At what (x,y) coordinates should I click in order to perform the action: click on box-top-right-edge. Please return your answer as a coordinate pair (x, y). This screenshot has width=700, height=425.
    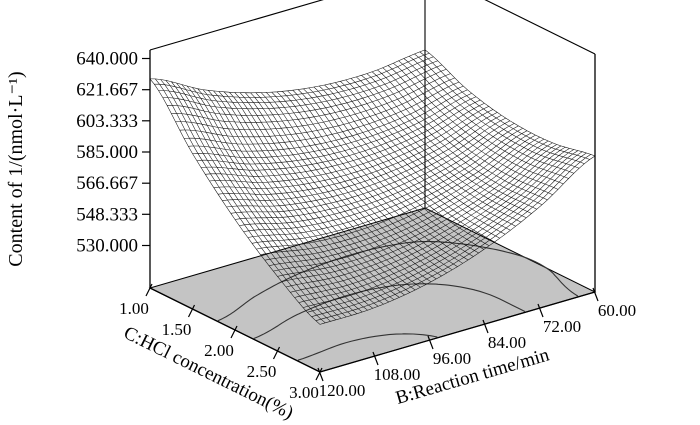
    Looking at the image, I should click on (540, 27).